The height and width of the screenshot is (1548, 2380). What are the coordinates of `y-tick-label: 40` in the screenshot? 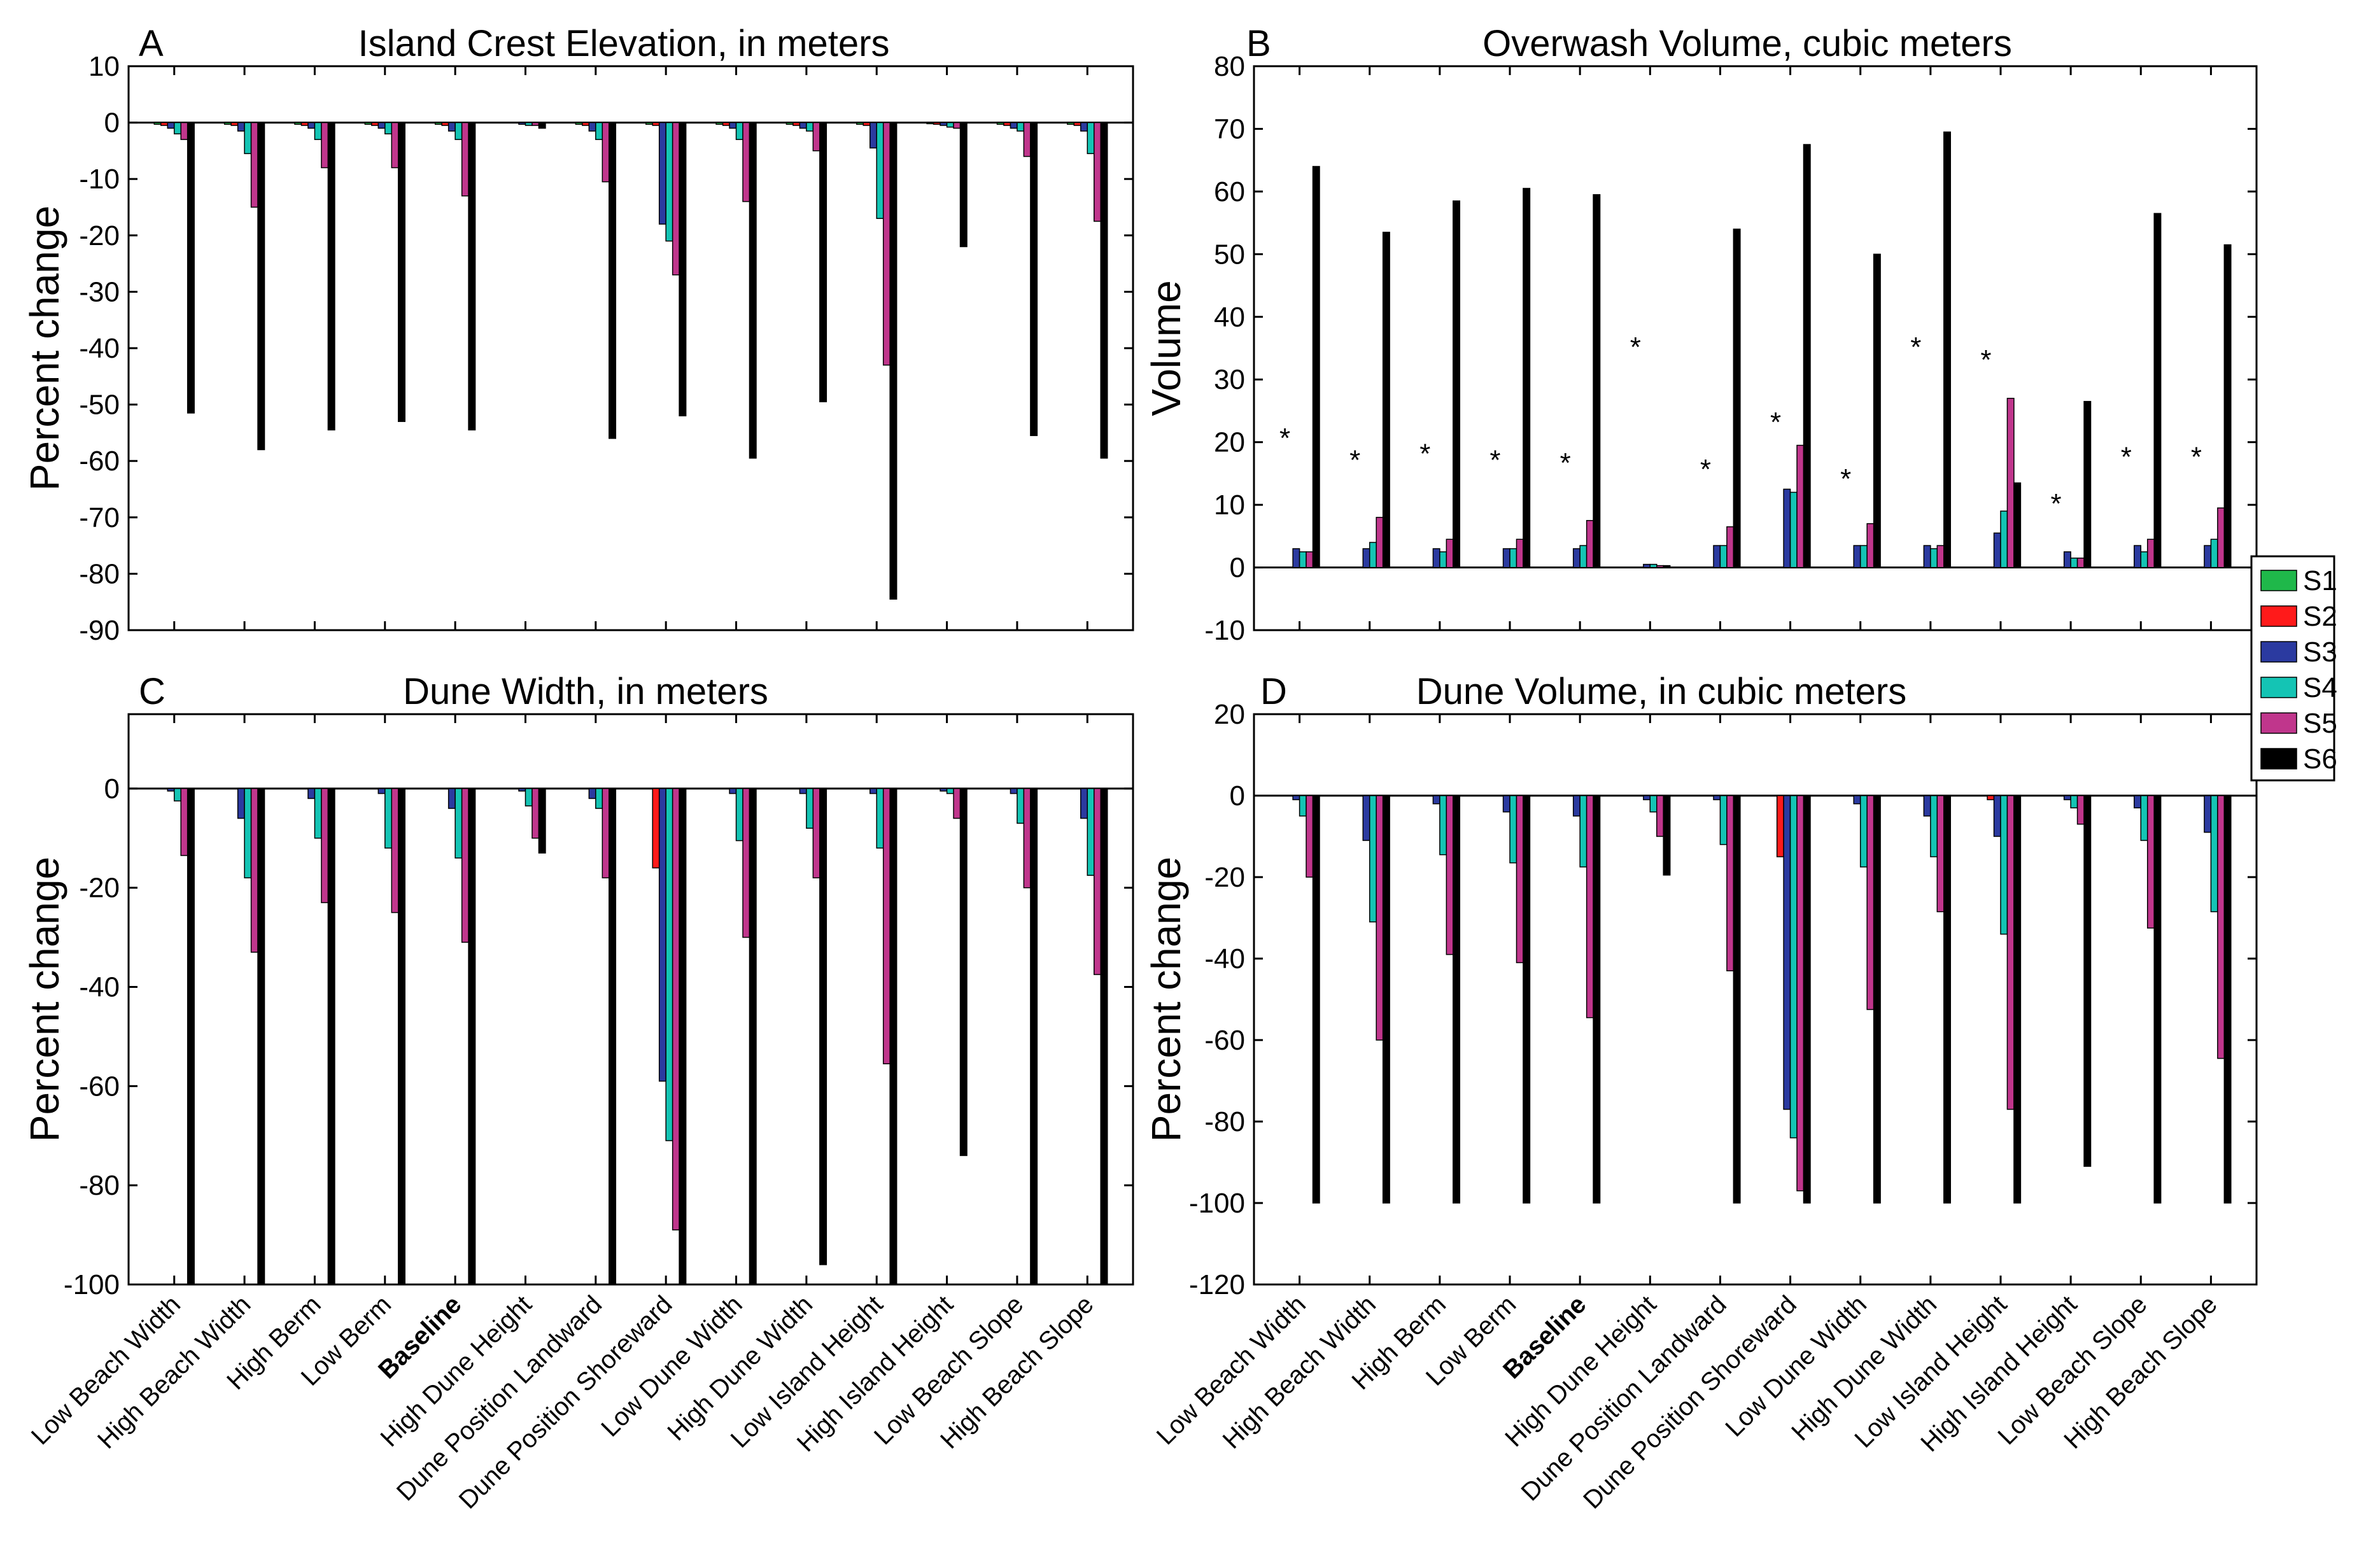 It's located at (1229, 317).